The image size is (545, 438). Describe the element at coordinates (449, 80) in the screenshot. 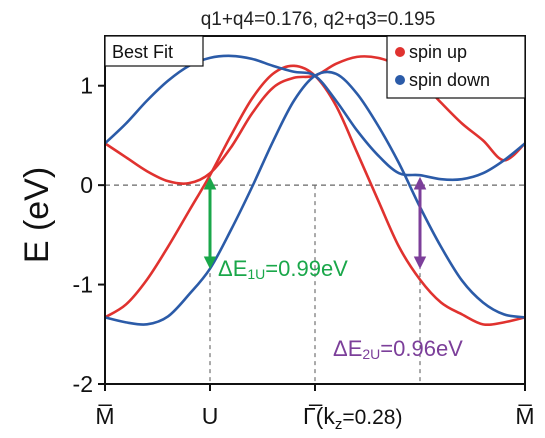

I see `legend-label: spin down` at that location.